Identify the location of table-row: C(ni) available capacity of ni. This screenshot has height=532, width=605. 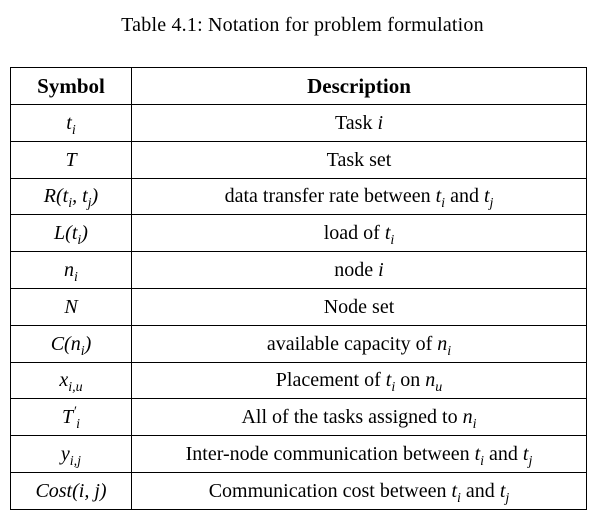
(298, 343).